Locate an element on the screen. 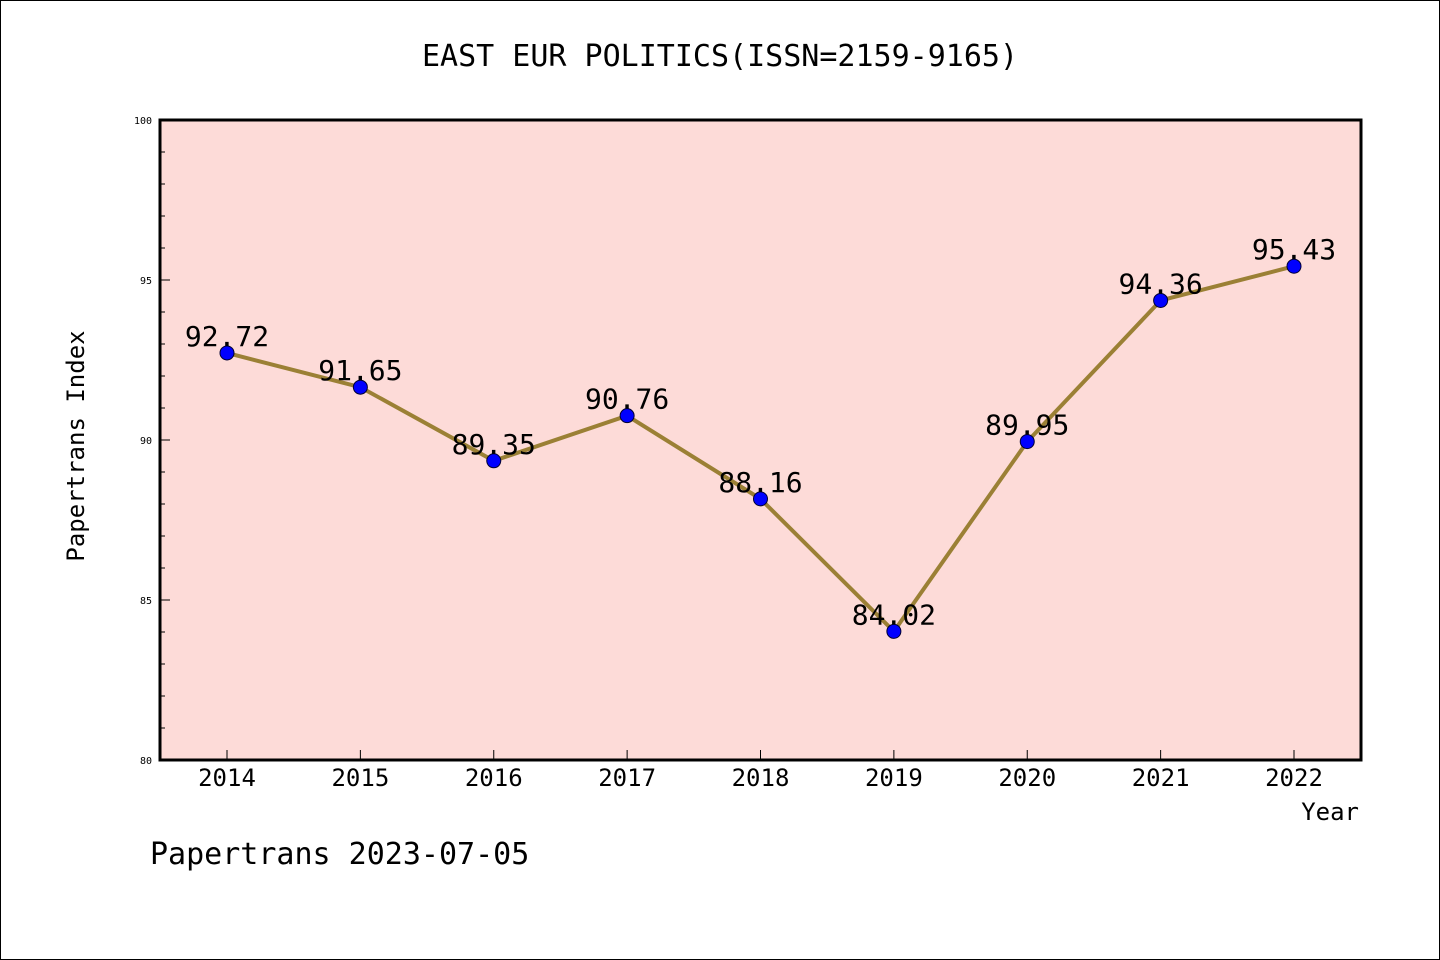 The height and width of the screenshot is (960, 1440). chart-title: EAST EUR POLITICS(ISSN=2159-9165) is located at coordinates (720, 56).